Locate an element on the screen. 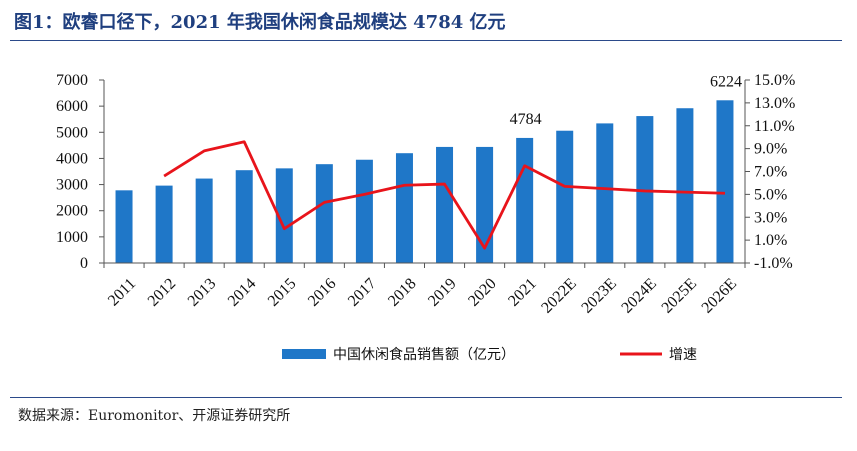  bar-2015 is located at coordinates (284, 215).